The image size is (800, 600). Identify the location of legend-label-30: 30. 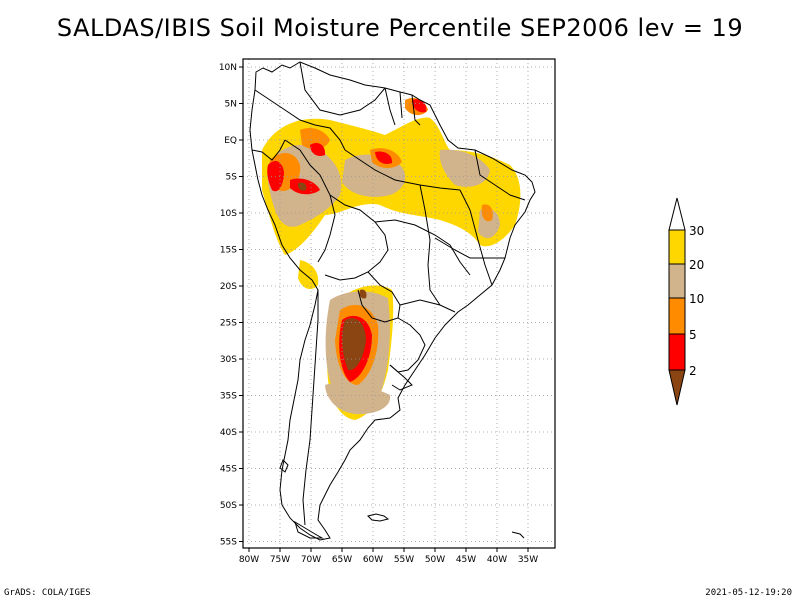
(696, 231).